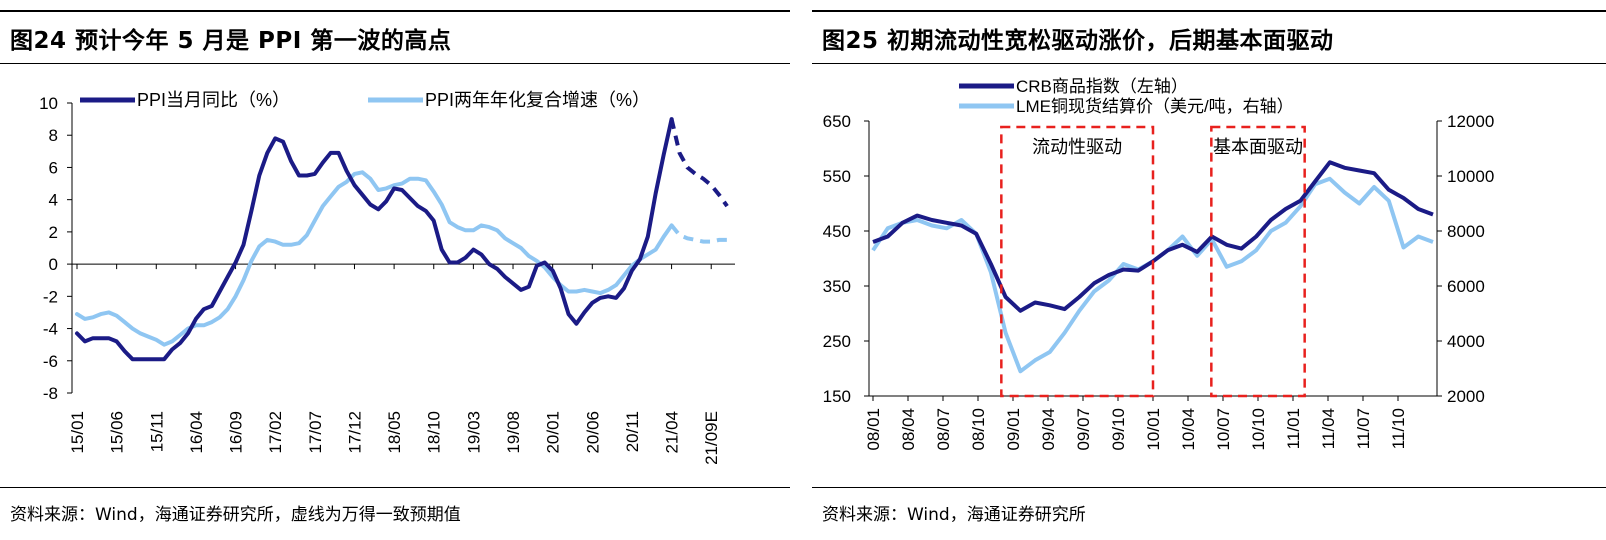  Describe the element at coordinates (1363, 428) in the screenshot. I see `x-tick-label: 11/07` at that location.